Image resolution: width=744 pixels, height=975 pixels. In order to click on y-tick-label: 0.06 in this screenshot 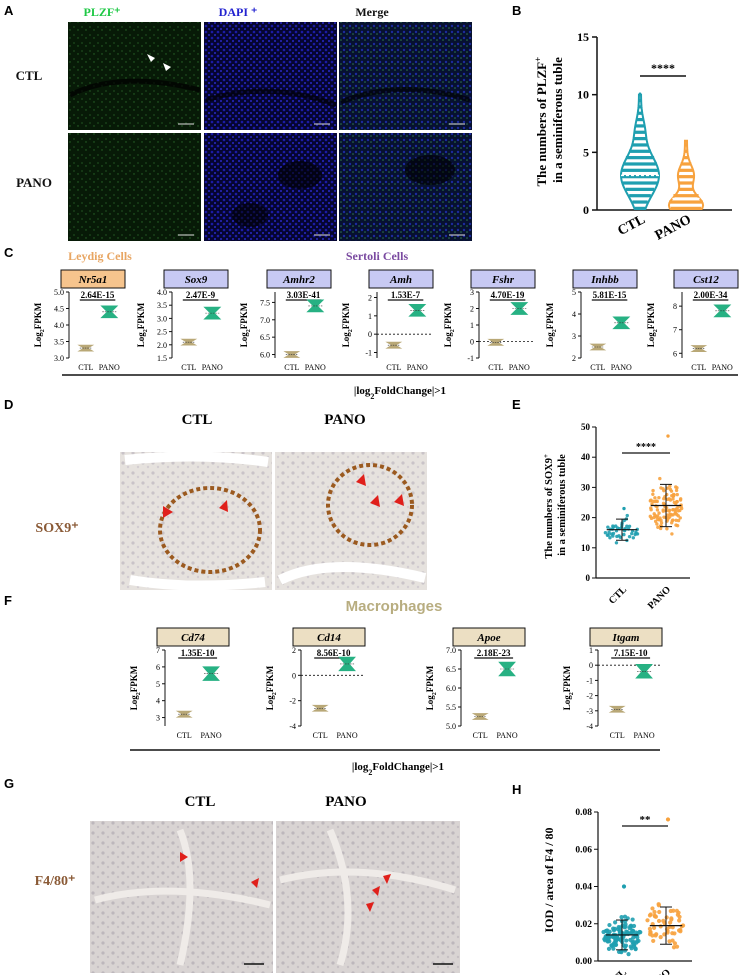, I will do `click(583, 850)`.